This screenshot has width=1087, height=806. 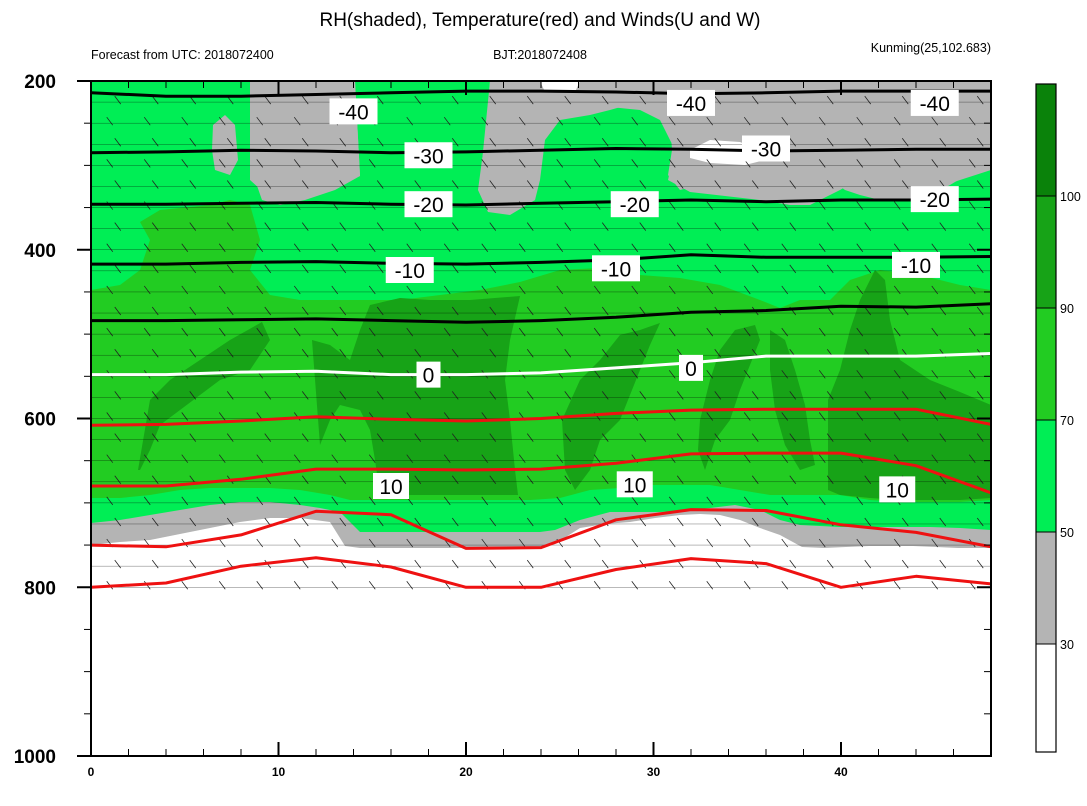 I want to click on rh-band-gray-topright, so click(x=829, y=140).